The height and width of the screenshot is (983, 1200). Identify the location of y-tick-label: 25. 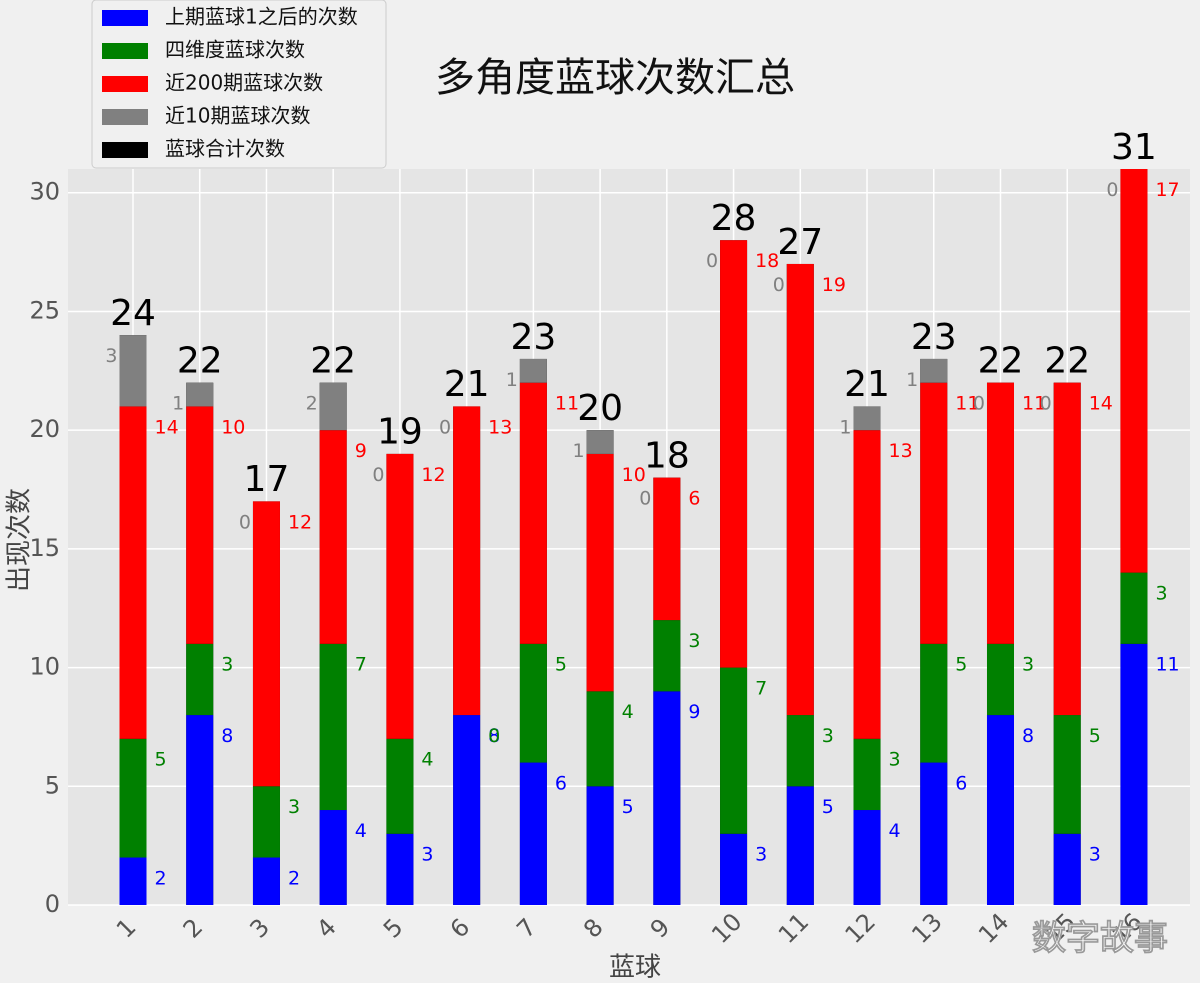
(44, 310).